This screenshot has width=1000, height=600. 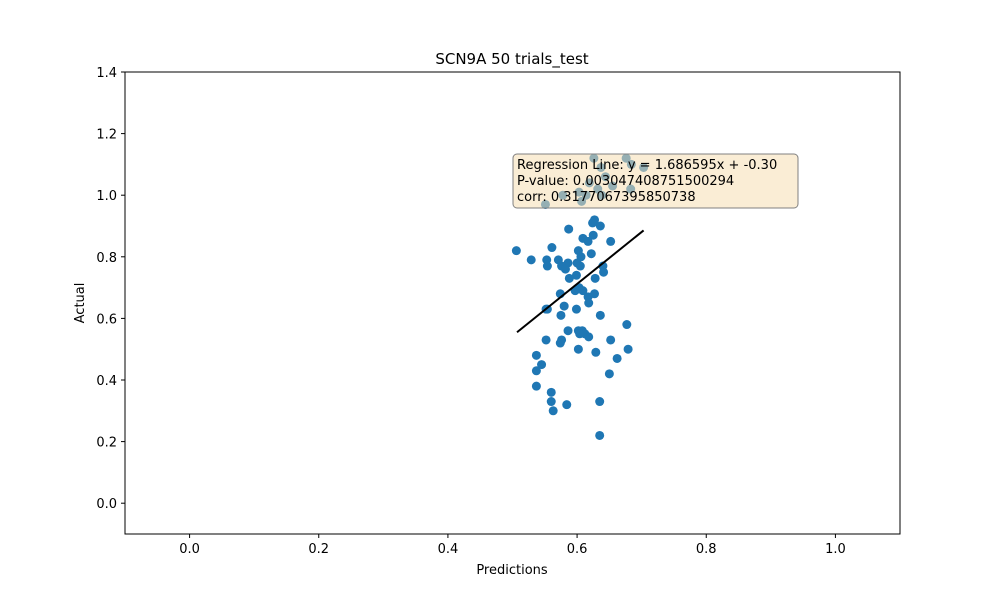 I want to click on y-tick-label: 1.0, so click(x=106, y=196).